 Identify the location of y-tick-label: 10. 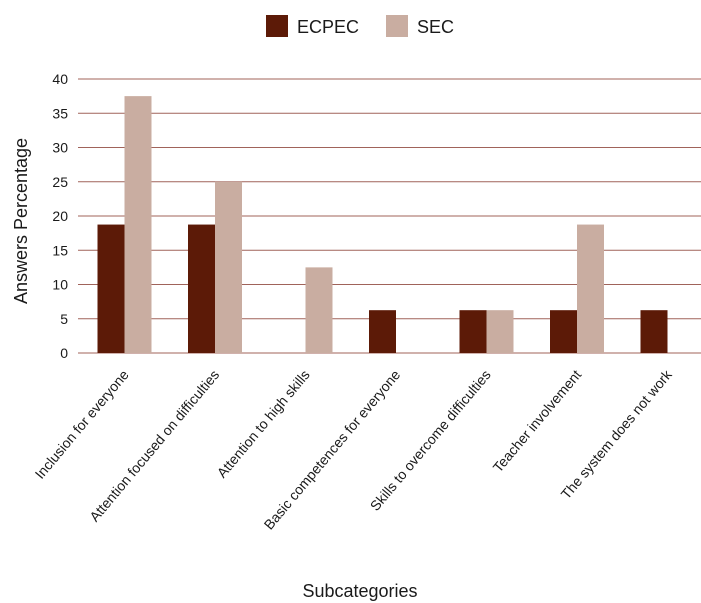
(60, 285).